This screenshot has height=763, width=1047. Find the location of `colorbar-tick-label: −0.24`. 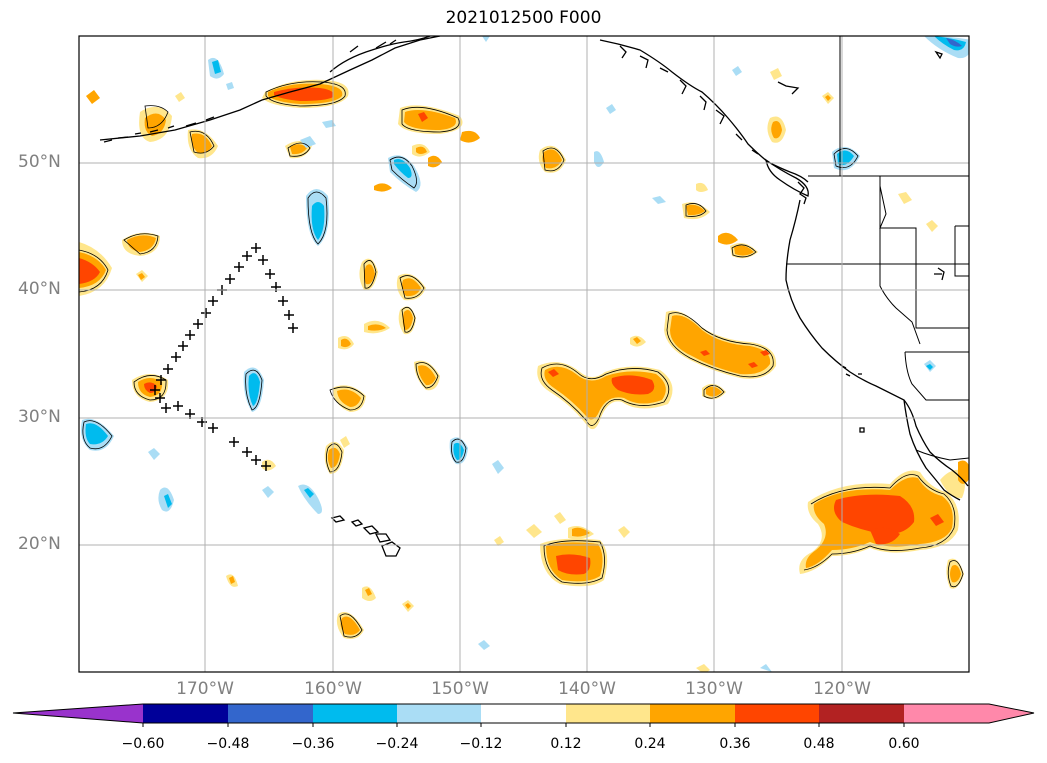

colorbar-tick-label: −0.24 is located at coordinates (397, 744).